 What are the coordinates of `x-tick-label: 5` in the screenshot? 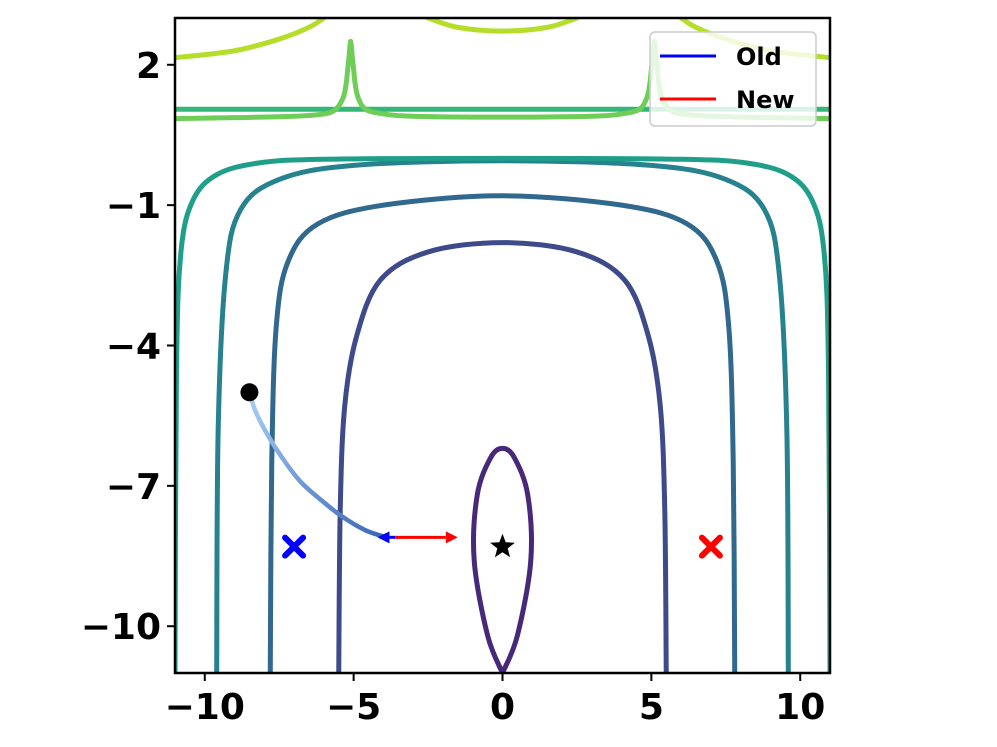 It's located at (651, 707).